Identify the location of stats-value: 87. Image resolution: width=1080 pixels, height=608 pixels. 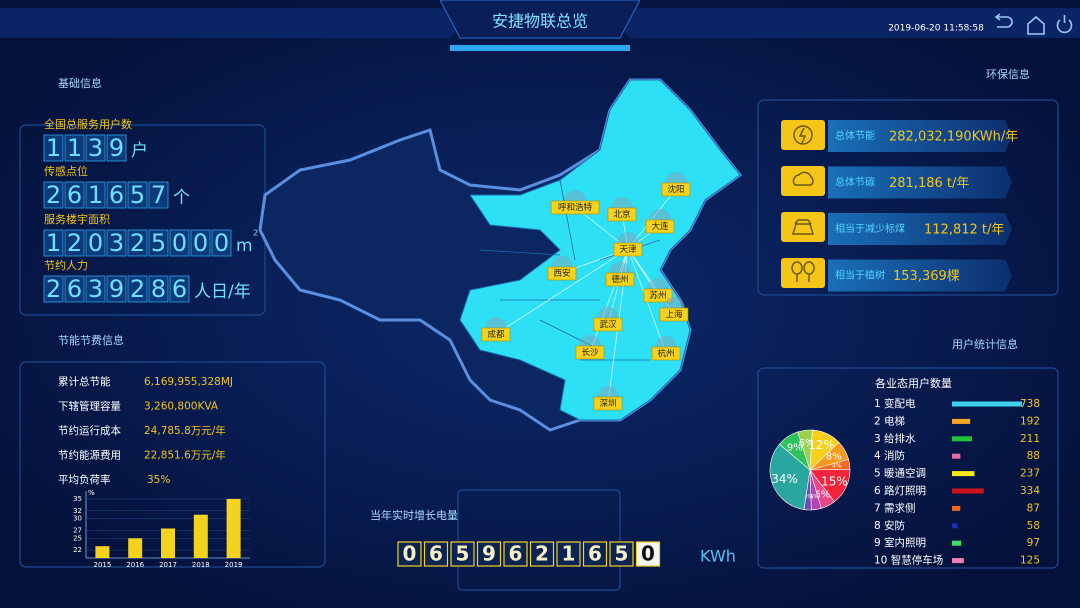
(1033, 508).